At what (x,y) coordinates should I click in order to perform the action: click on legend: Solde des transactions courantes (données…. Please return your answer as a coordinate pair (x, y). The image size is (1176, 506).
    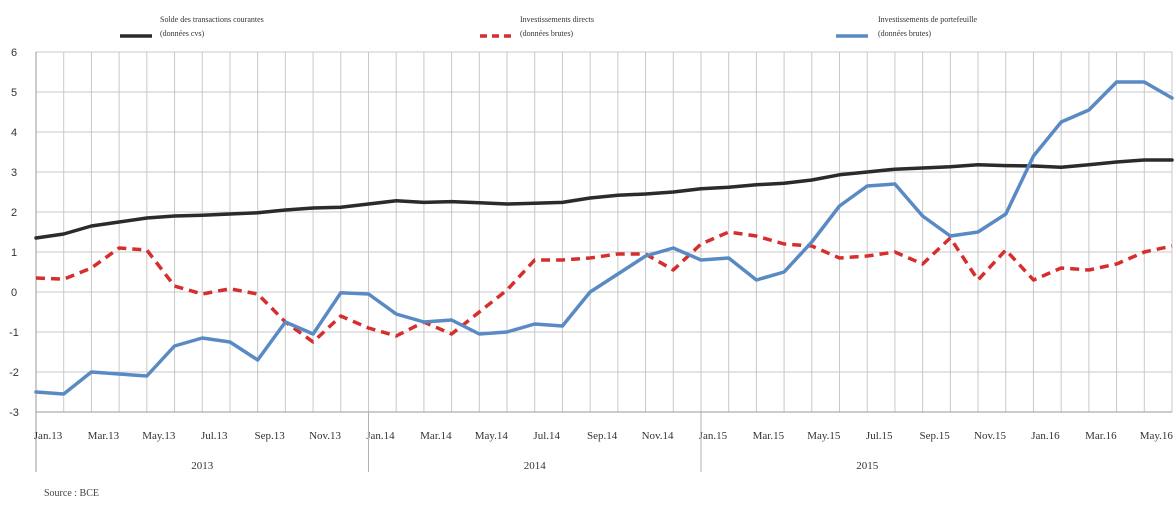
    Looking at the image, I should click on (549, 26).